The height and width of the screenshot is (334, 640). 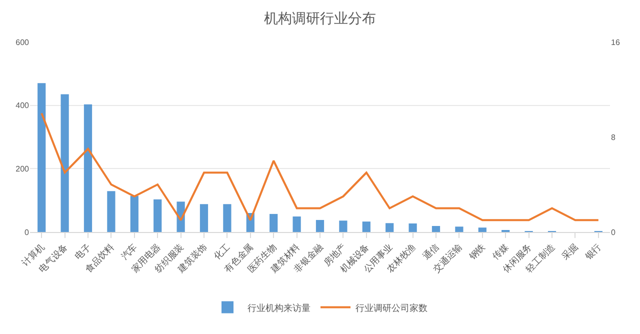 I want to click on x-tick-label: 银行, so click(x=592, y=252).